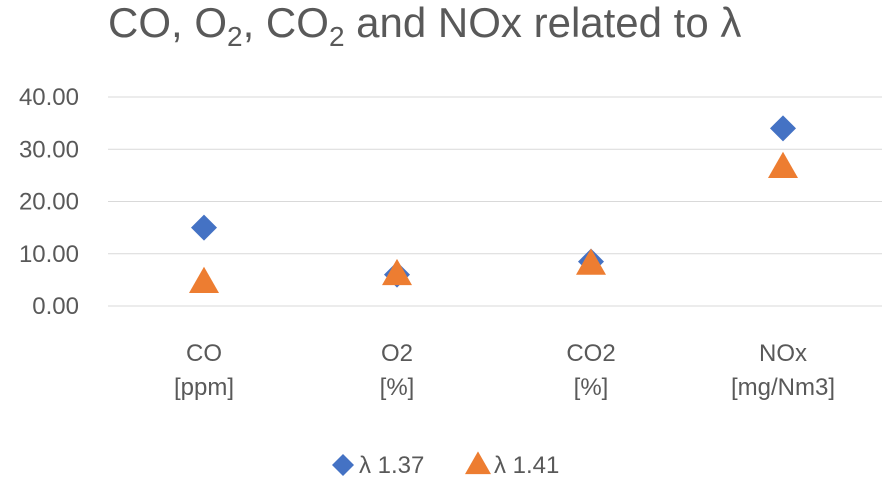 This screenshot has height=484, width=882. What do you see at coordinates (504, 370) in the screenshot?
I see `x-axis-categories: CO [ppm] O2 [%] CO2 [%] NOx [mg/Nm3]` at bounding box center [504, 370].